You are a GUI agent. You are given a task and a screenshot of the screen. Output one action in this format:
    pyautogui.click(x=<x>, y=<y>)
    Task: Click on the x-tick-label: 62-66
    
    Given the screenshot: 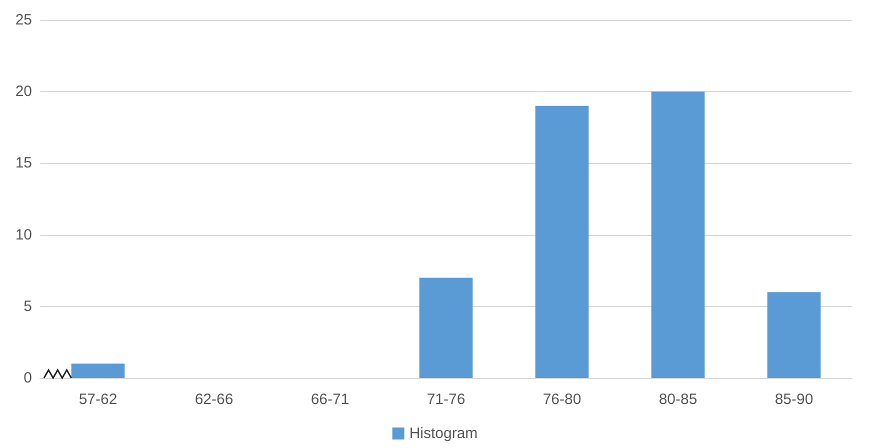 What is the action you would take?
    pyautogui.click(x=214, y=399)
    